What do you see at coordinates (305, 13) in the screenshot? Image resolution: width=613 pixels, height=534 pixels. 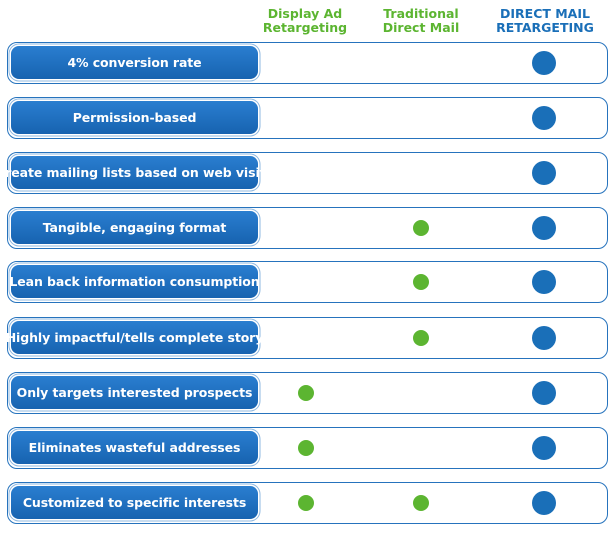 I see `column-header-line: Display Ad` at bounding box center [305, 13].